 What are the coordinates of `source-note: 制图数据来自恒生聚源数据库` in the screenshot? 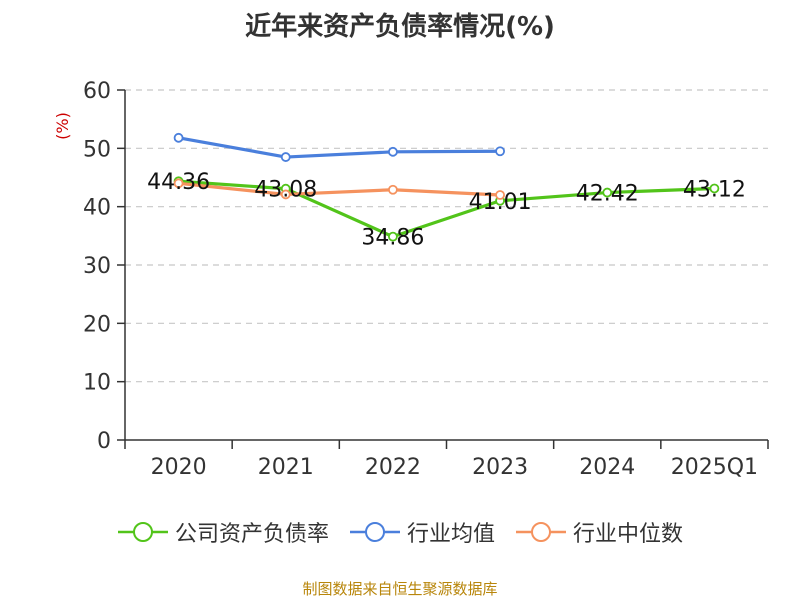 It's located at (400, 589).